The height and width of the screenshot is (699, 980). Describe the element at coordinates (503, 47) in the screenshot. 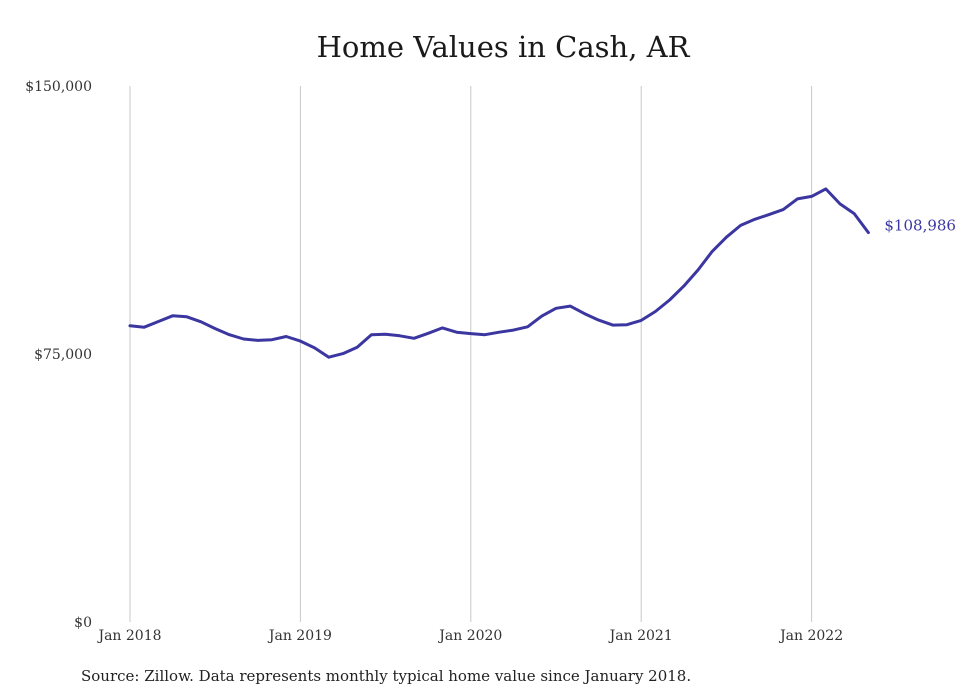

I see `chart-title: Home Values in Cash, AR` at that location.